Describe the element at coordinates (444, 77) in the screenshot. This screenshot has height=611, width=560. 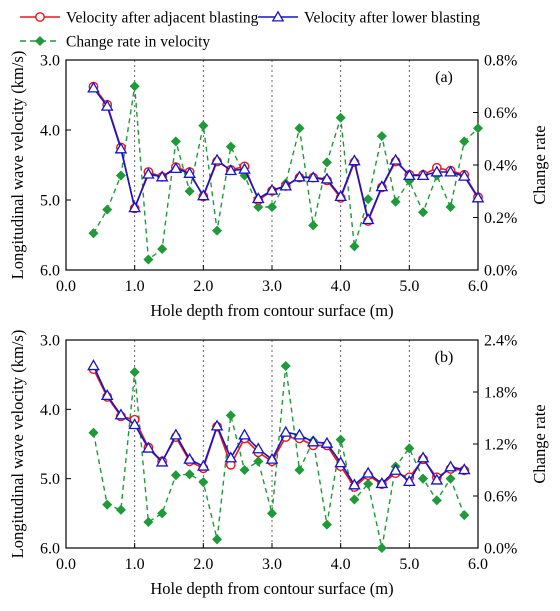
I see `panel-label: (a)` at that location.